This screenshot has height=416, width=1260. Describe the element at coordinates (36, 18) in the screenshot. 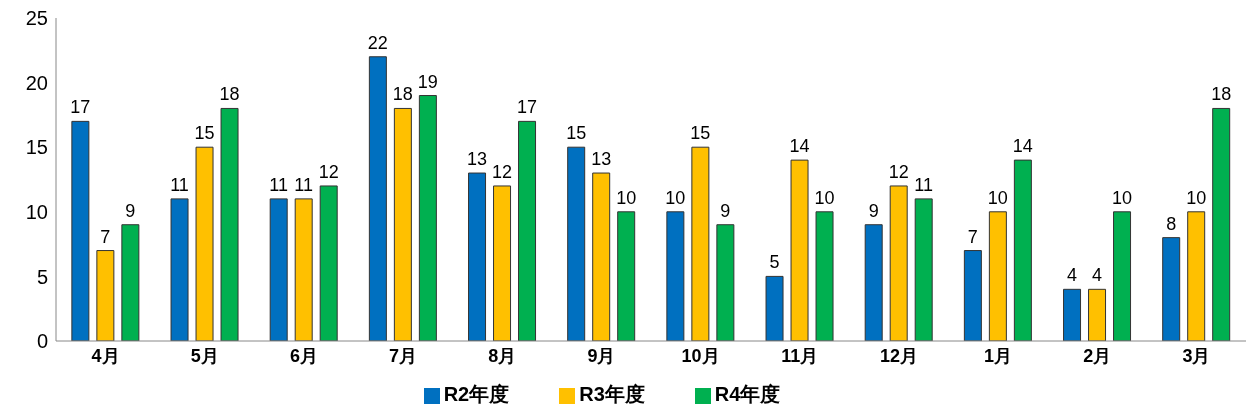

I see `y-tick-label: 25` at that location.